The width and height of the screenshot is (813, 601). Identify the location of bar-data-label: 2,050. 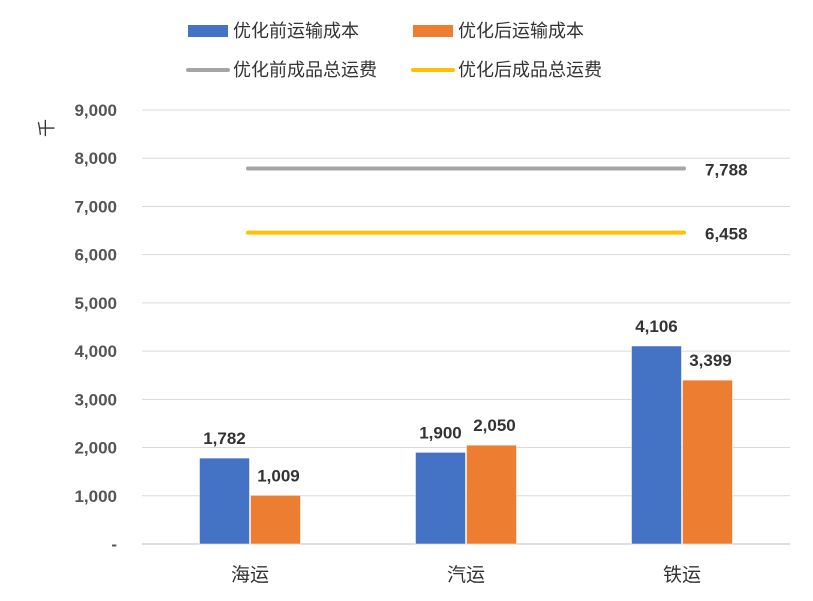
(494, 425).